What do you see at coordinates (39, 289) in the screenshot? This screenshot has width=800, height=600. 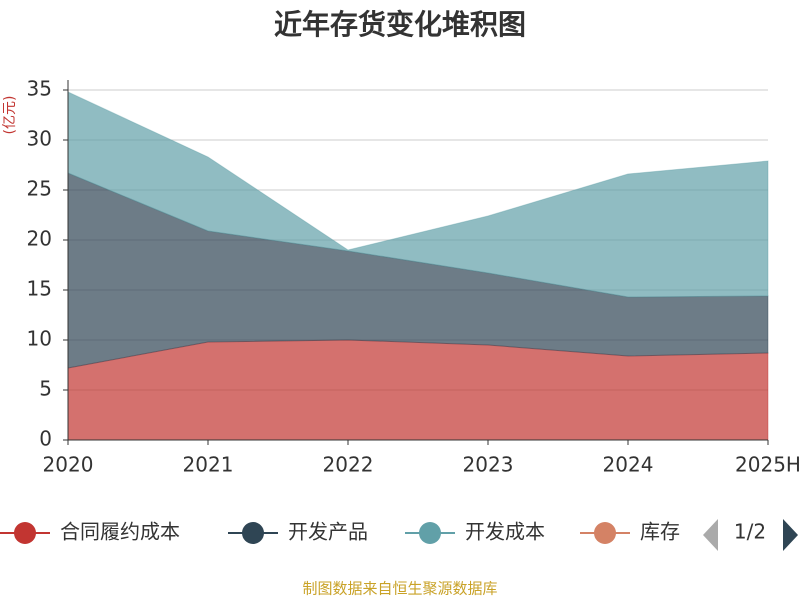 I see `y-tick-label: 15` at bounding box center [39, 289].